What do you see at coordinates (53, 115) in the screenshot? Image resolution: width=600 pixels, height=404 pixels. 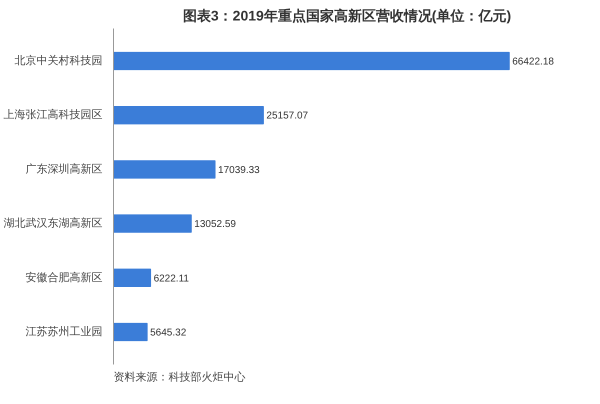 I see `y-tick-label: 上海张江高科技园区` at bounding box center [53, 115].